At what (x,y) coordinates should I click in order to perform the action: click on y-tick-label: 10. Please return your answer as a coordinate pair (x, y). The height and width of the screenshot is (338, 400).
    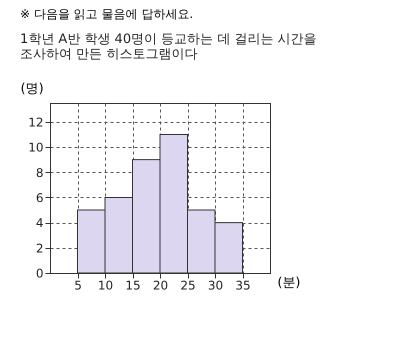
    Looking at the image, I should click on (36, 147).